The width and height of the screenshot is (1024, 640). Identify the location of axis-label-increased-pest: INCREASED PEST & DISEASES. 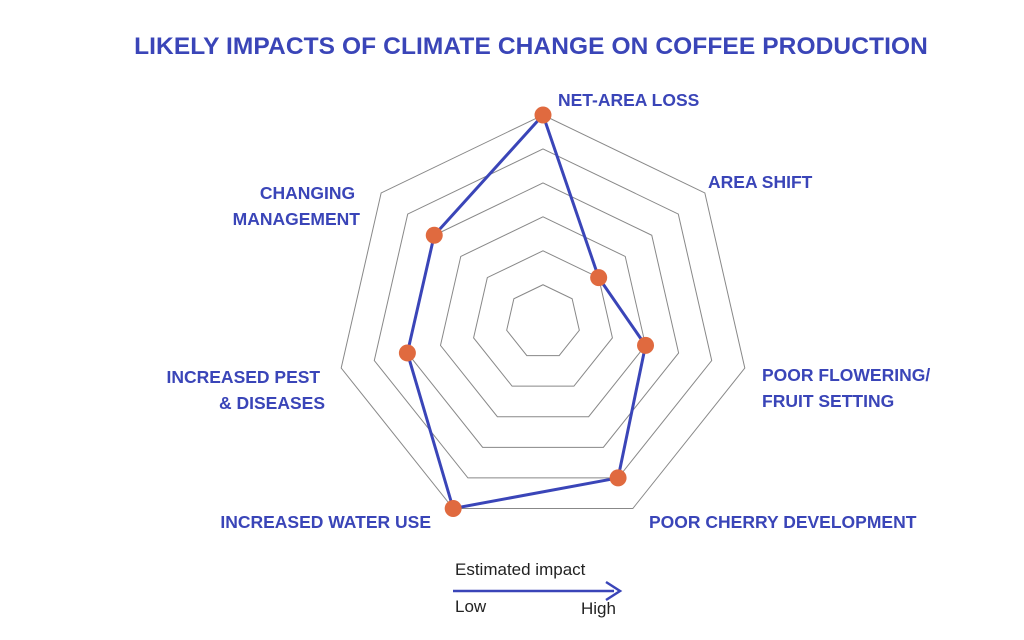
(245, 390).